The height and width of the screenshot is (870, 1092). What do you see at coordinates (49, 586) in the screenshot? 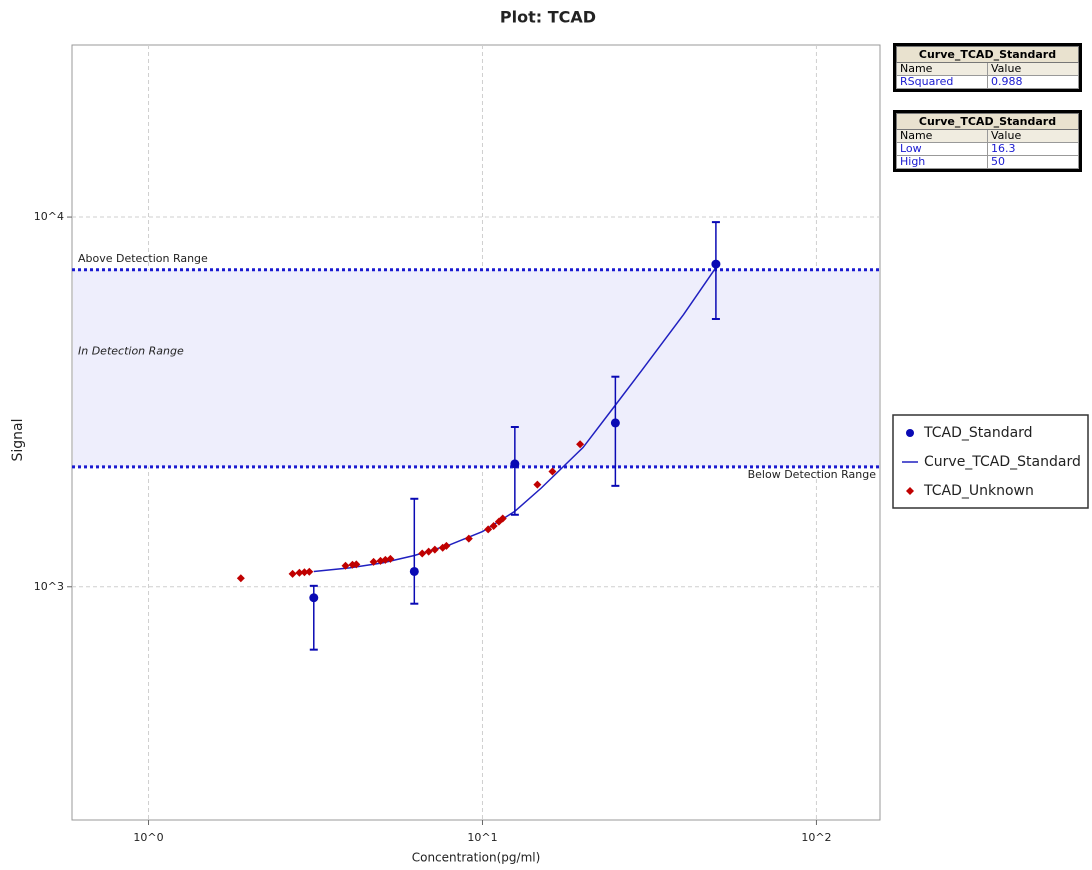
I see `y-tick-label: 10^3` at bounding box center [49, 586].